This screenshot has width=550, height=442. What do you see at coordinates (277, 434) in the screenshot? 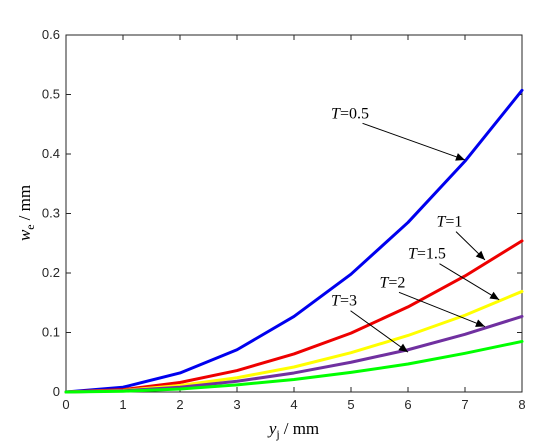
I see `x-axis-subscript: j` at bounding box center [277, 434].